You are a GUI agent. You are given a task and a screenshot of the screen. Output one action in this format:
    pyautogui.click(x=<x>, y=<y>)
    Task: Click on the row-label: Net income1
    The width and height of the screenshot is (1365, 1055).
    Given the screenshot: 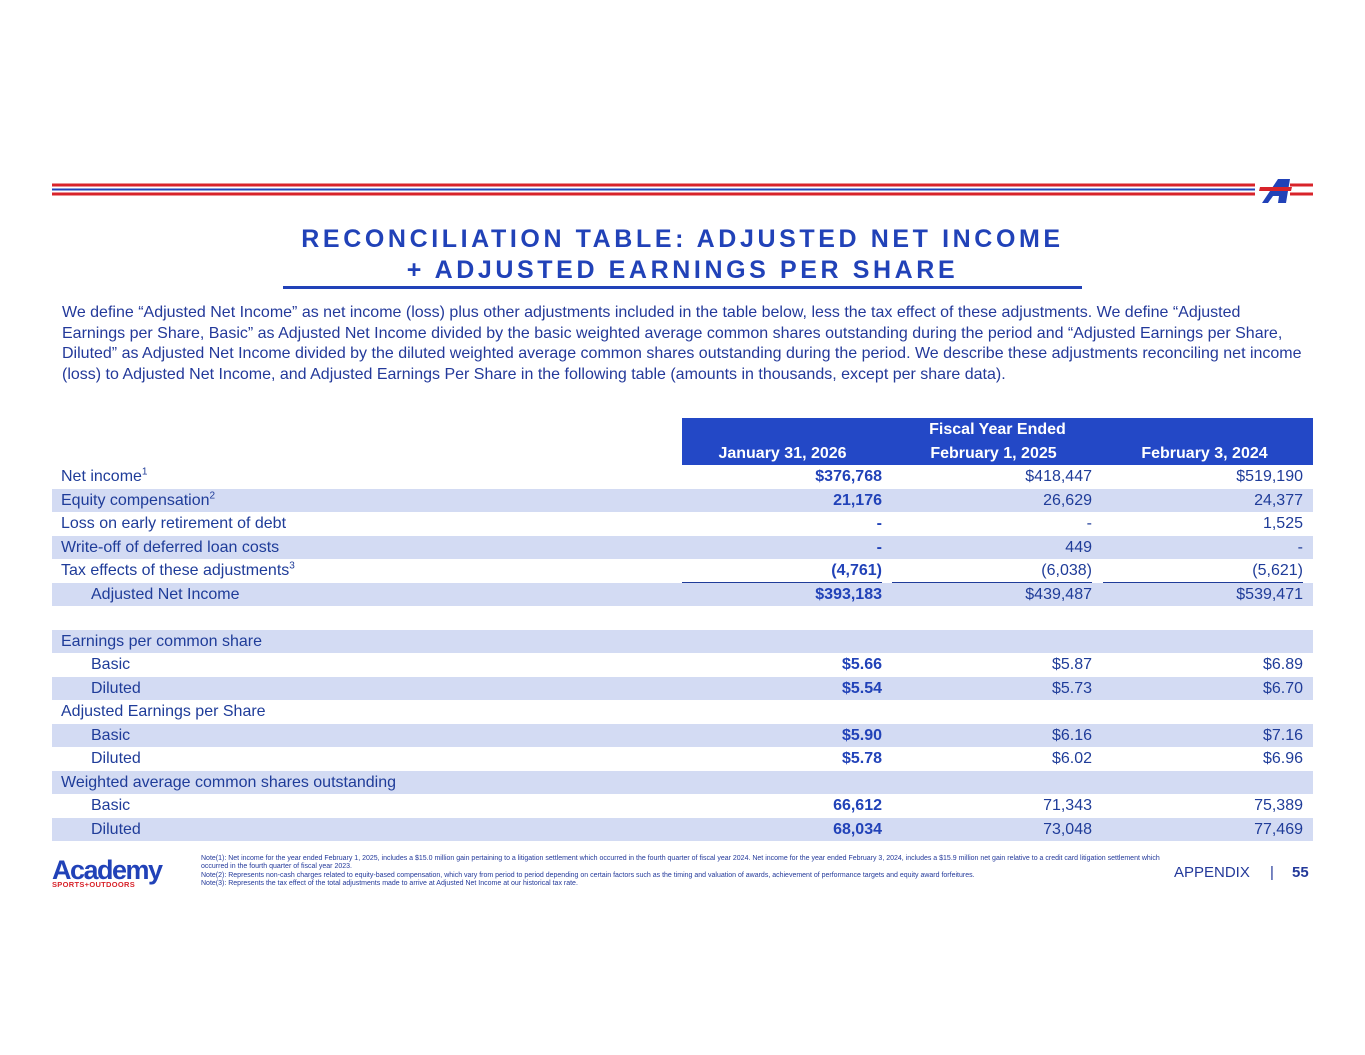 What is the action you would take?
    pyautogui.click(x=104, y=477)
    